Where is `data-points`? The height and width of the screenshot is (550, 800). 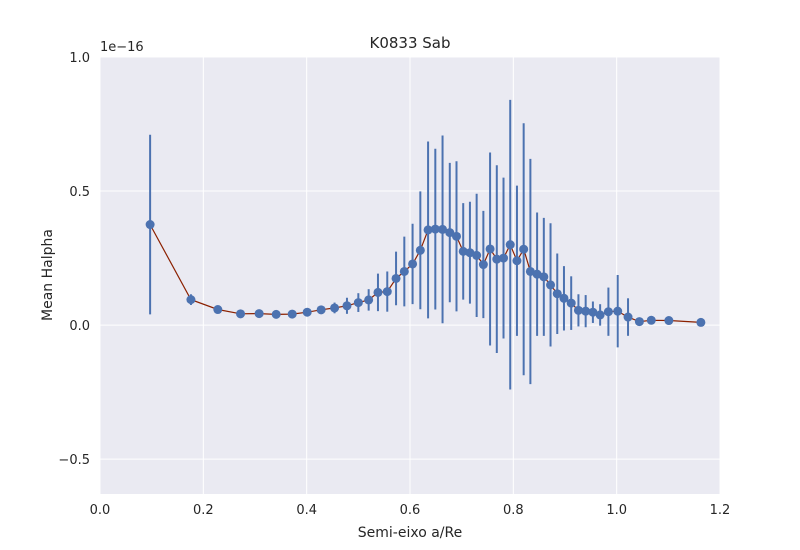
data-points is located at coordinates (425, 273).